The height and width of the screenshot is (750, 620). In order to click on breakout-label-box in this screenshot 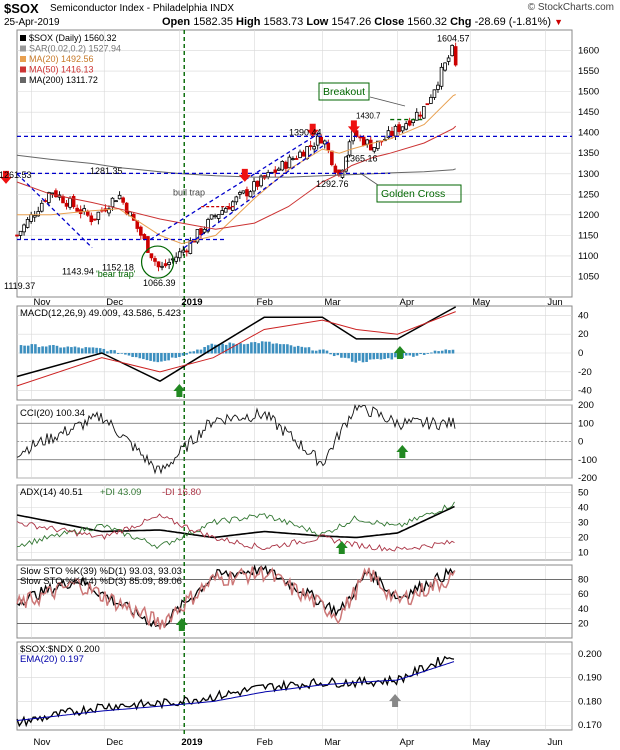, I will do `click(344, 91)`.